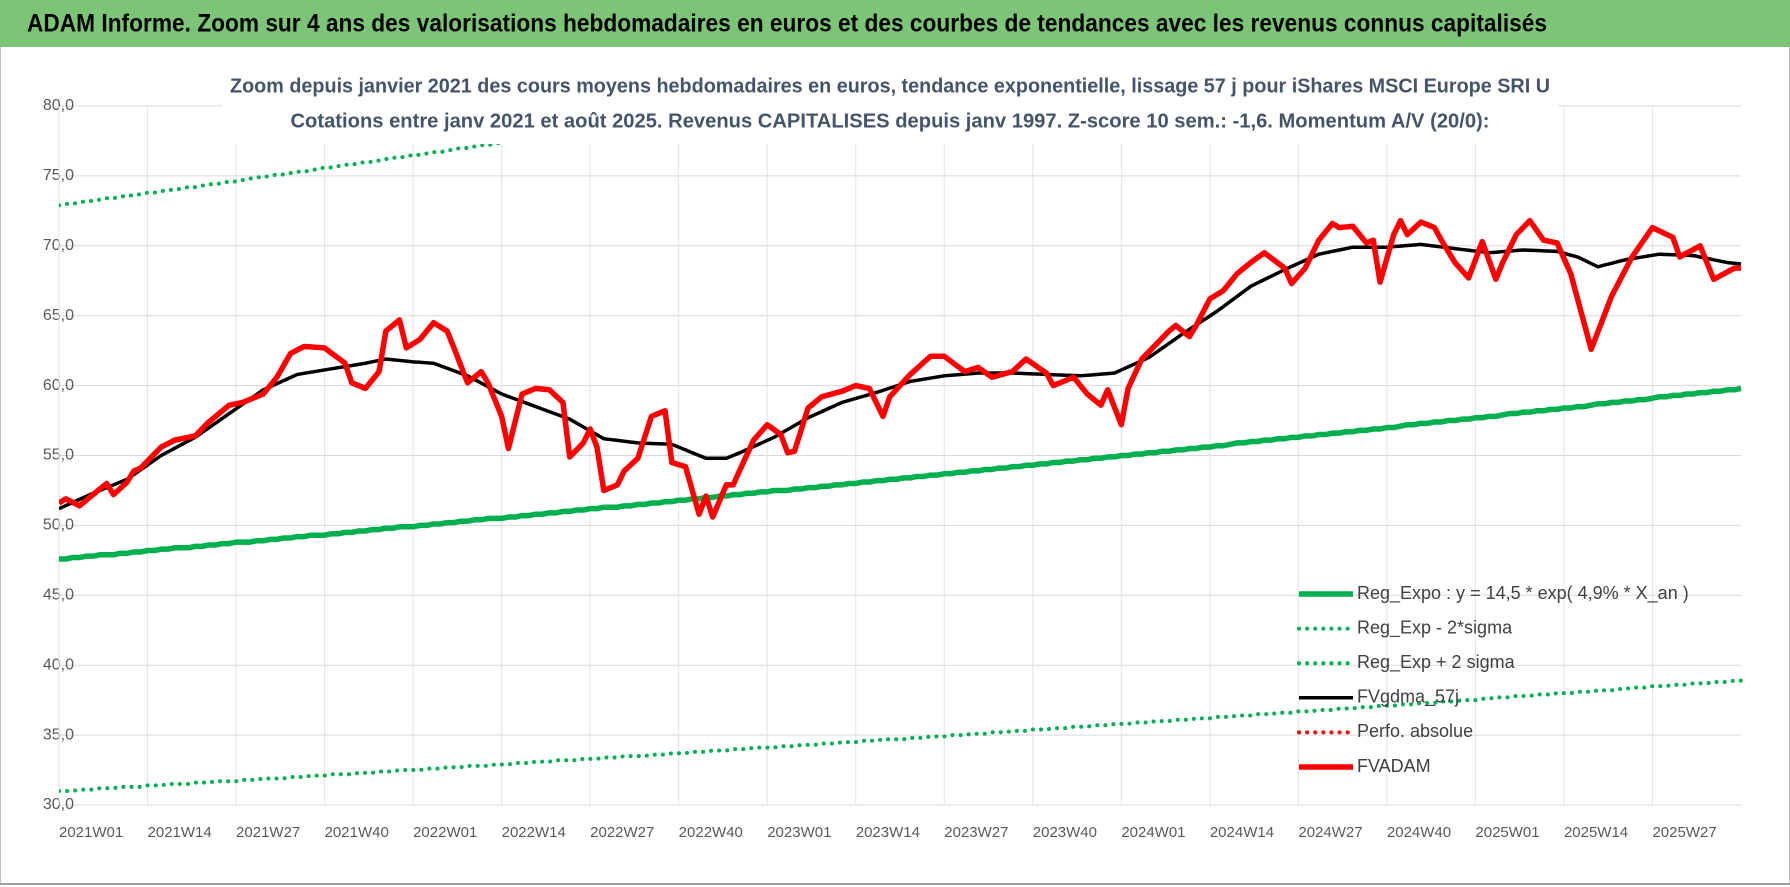  What do you see at coordinates (1415, 731) in the screenshot?
I see `legend-label: Perfo. absolue` at bounding box center [1415, 731].